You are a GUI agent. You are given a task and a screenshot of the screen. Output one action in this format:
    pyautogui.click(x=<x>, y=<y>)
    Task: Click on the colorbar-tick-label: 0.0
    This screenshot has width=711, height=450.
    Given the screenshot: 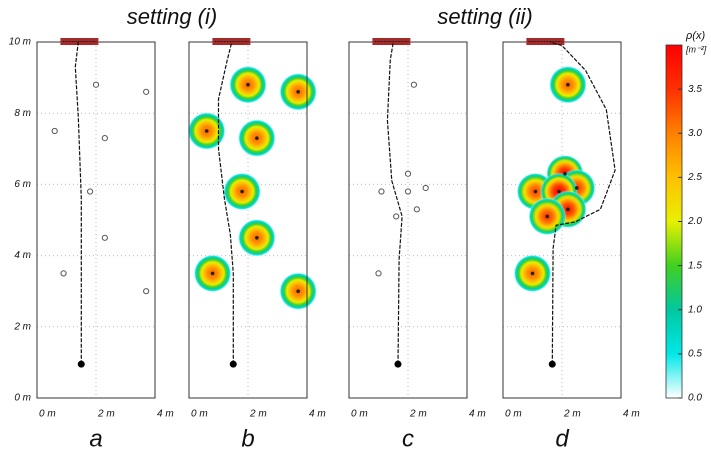 What is the action you would take?
    pyautogui.click(x=695, y=398)
    